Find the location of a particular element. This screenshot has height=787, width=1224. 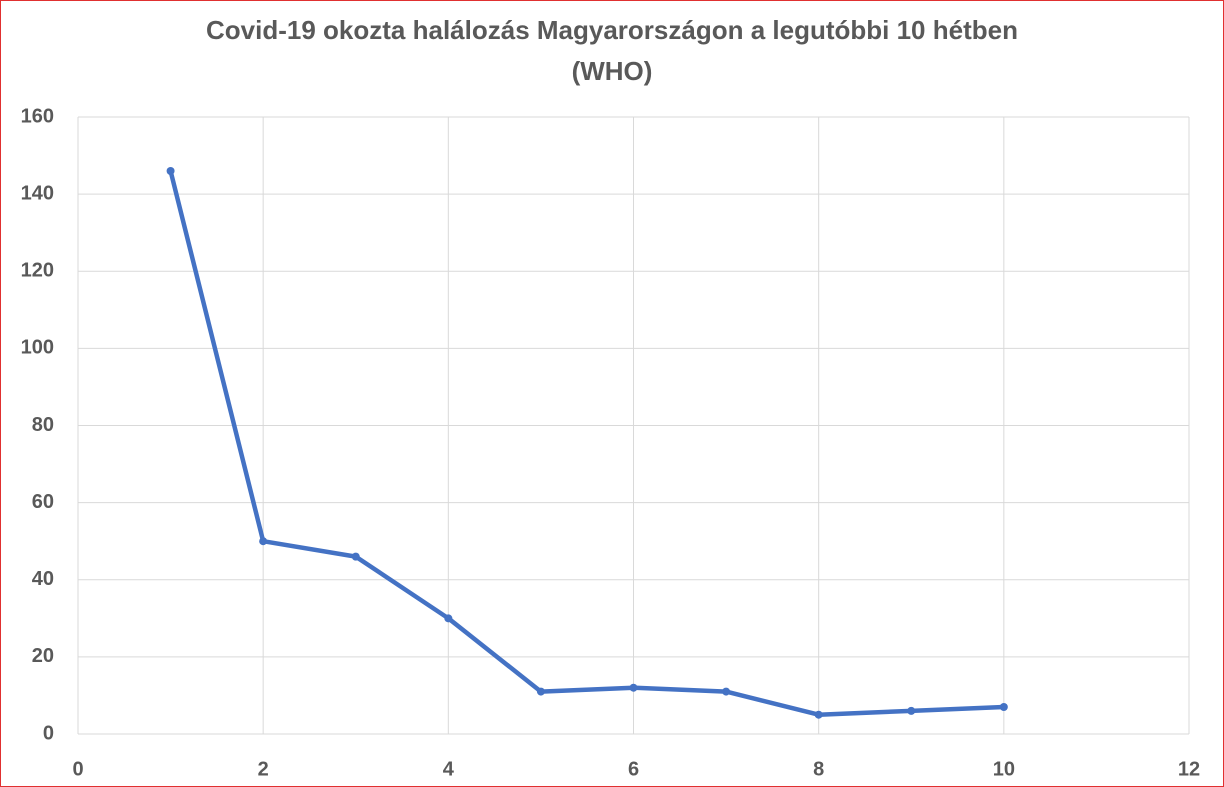

x-tick-label: 8 is located at coordinates (818, 769).